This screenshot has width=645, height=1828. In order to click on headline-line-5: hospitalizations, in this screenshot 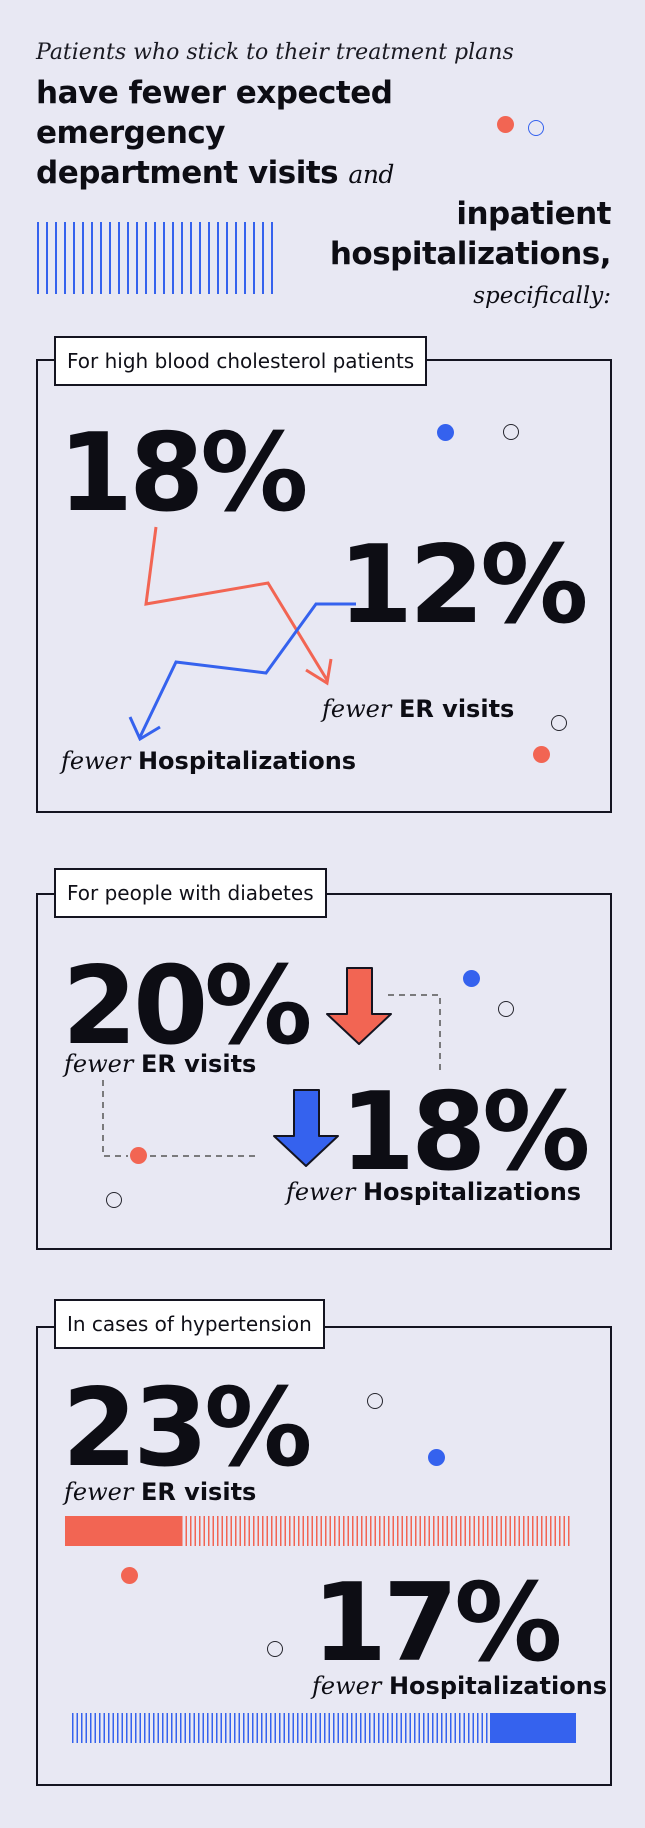, I will do `click(470, 254)`.